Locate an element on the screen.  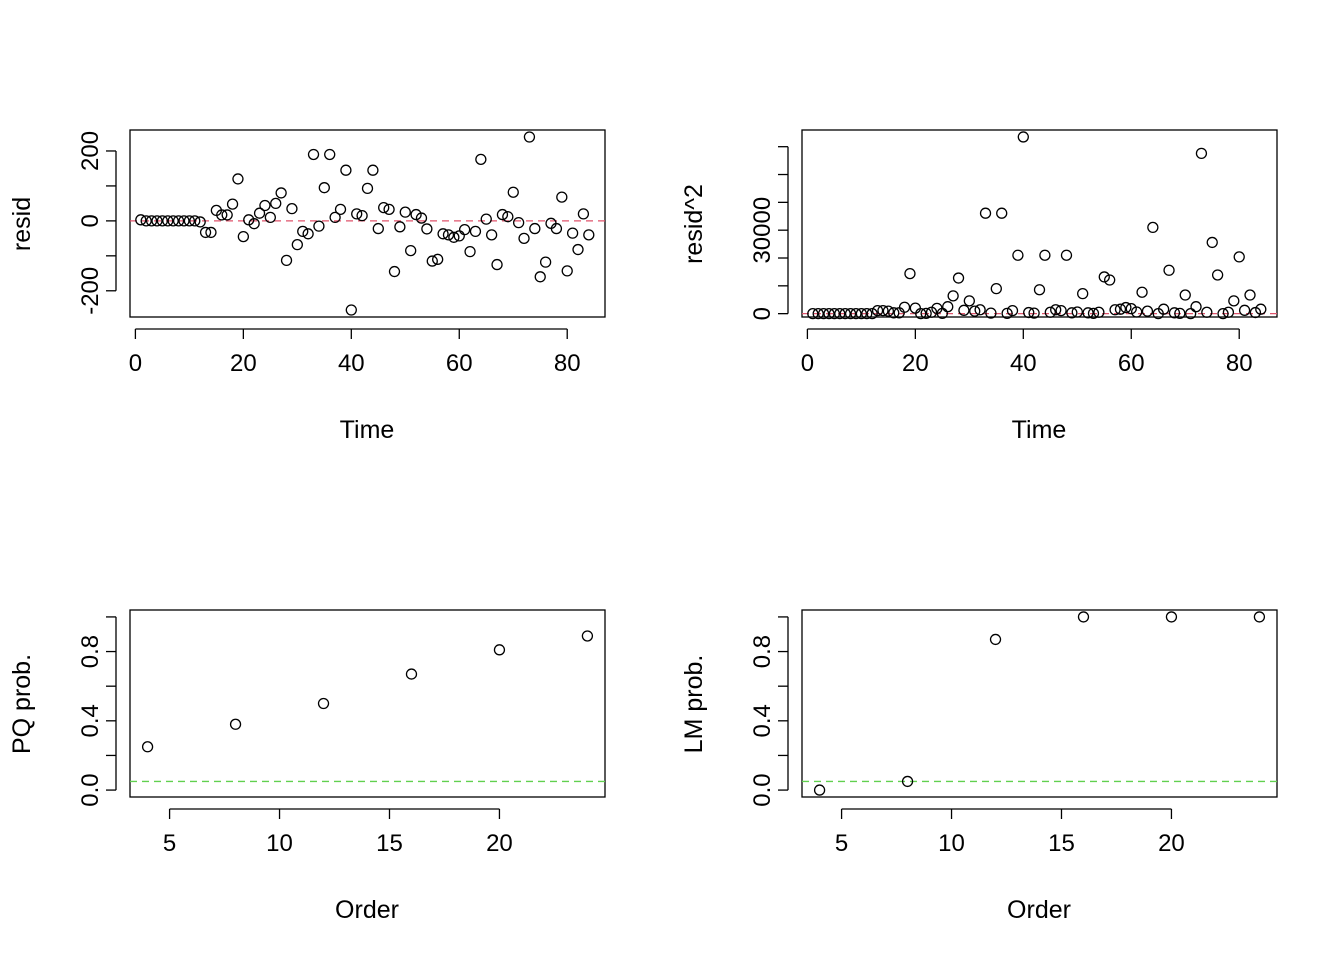
panel-resid-vs-time: 0 20 40 60 80 -200 0 200 Time resid is located at coordinates (307, 286).